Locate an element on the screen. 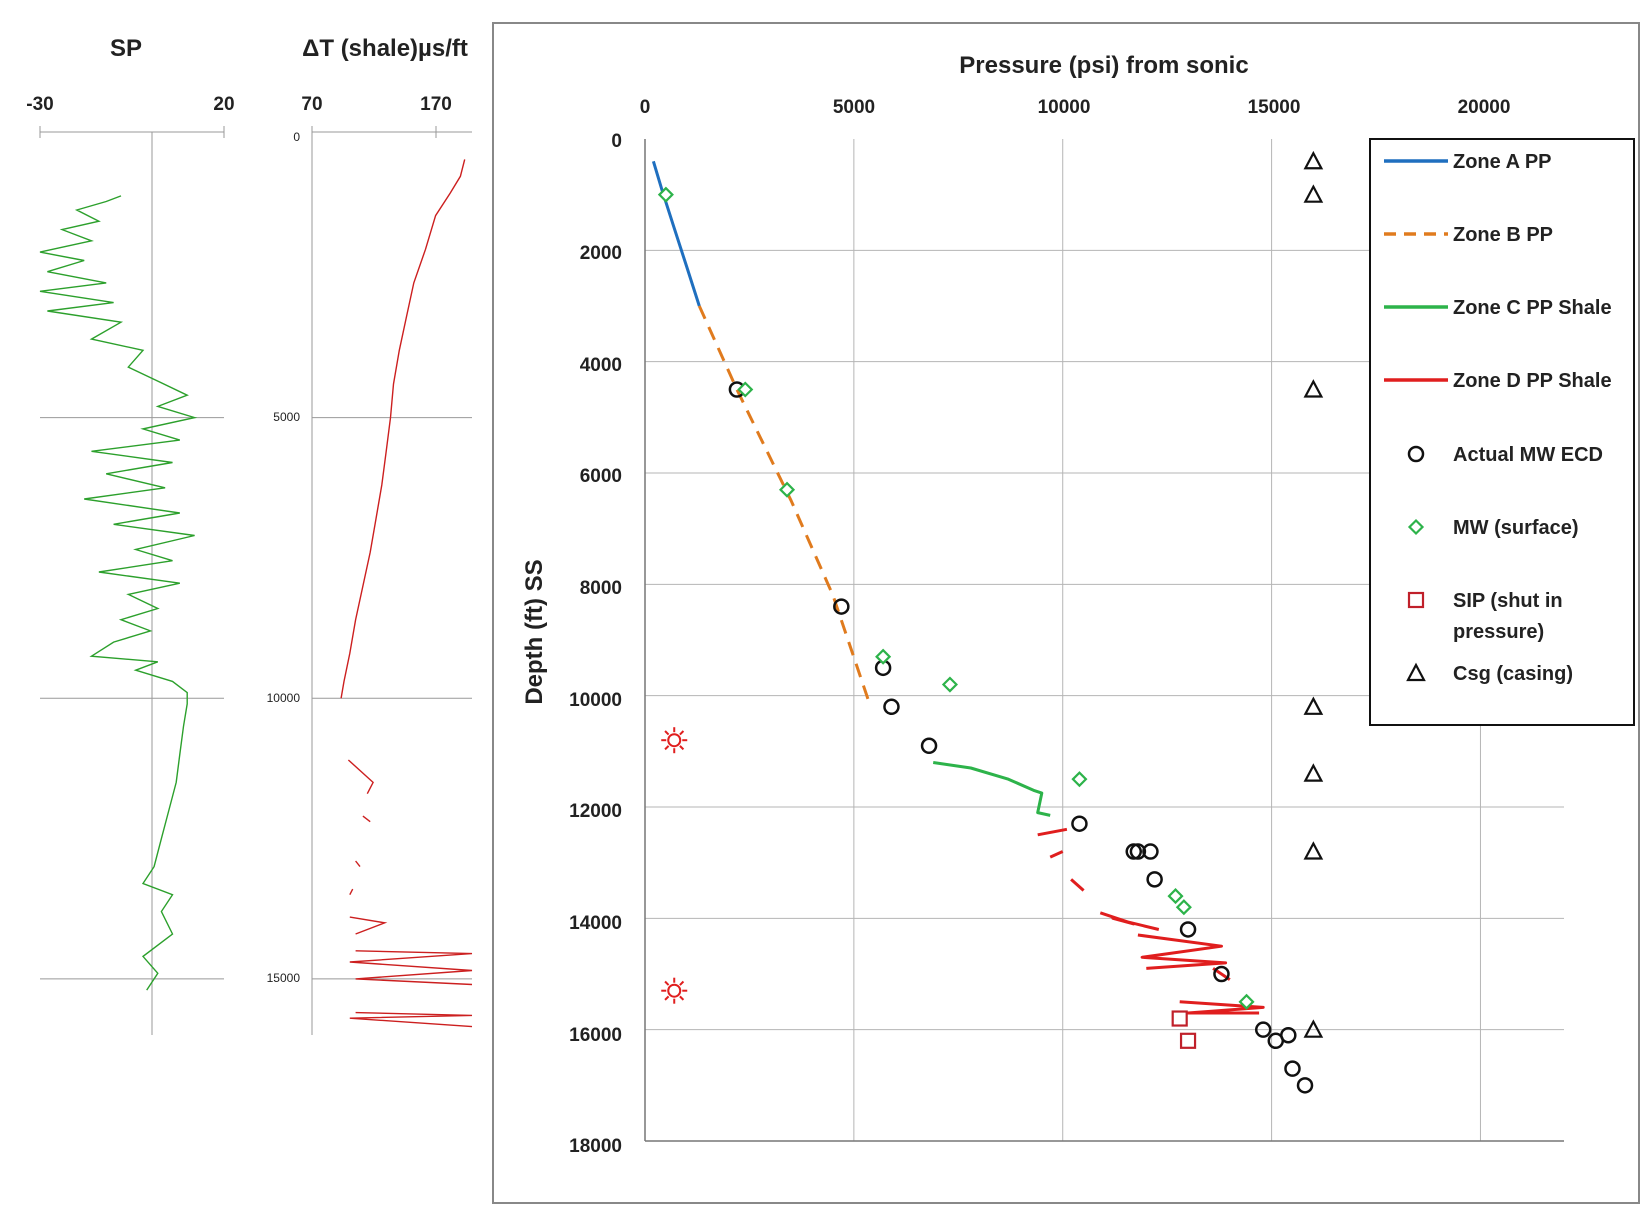 This screenshot has width=1650, height=1225. legend-label-sip-line1: SIP (shut in is located at coordinates (1508, 601).